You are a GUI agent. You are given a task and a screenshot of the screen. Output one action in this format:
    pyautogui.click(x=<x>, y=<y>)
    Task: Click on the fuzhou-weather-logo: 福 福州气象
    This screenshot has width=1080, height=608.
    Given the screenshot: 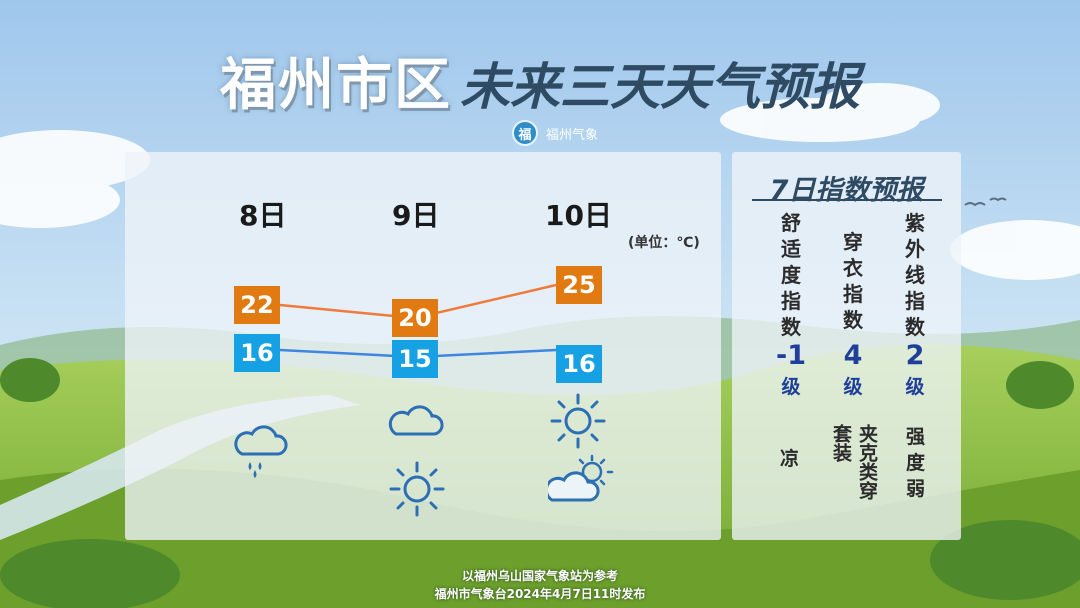 What is the action you would take?
    pyautogui.click(x=555, y=133)
    